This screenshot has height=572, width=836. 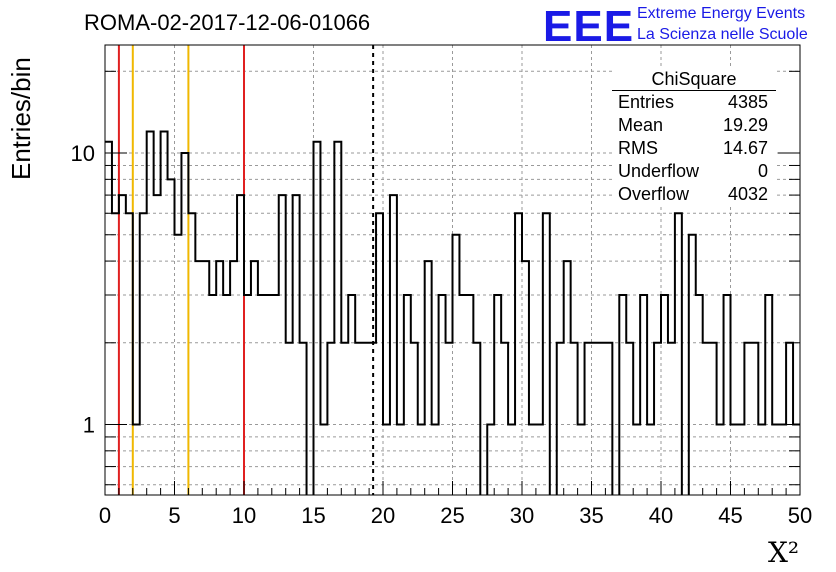 I want to click on stats-row-underflow: Underflow 0, so click(x=694, y=171).